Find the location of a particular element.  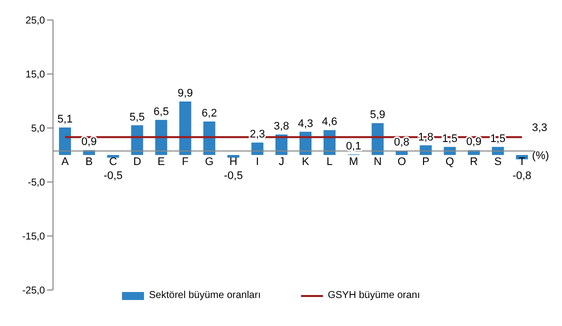

x-tick-label: I is located at coordinates (257, 162).